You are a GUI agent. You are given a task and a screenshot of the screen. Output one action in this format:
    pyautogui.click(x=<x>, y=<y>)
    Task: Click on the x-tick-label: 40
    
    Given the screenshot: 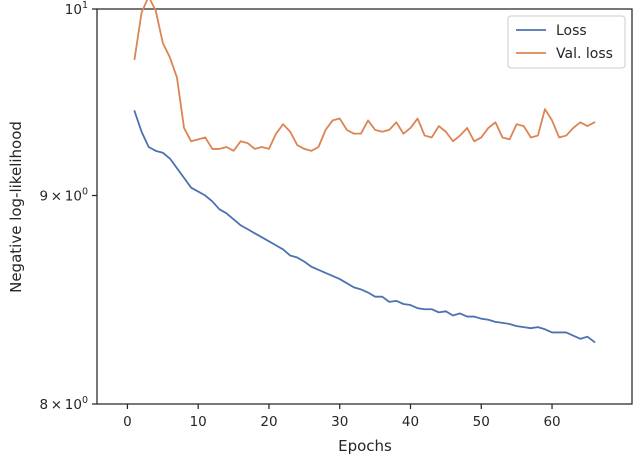 What is the action you would take?
    pyautogui.click(x=410, y=422)
    